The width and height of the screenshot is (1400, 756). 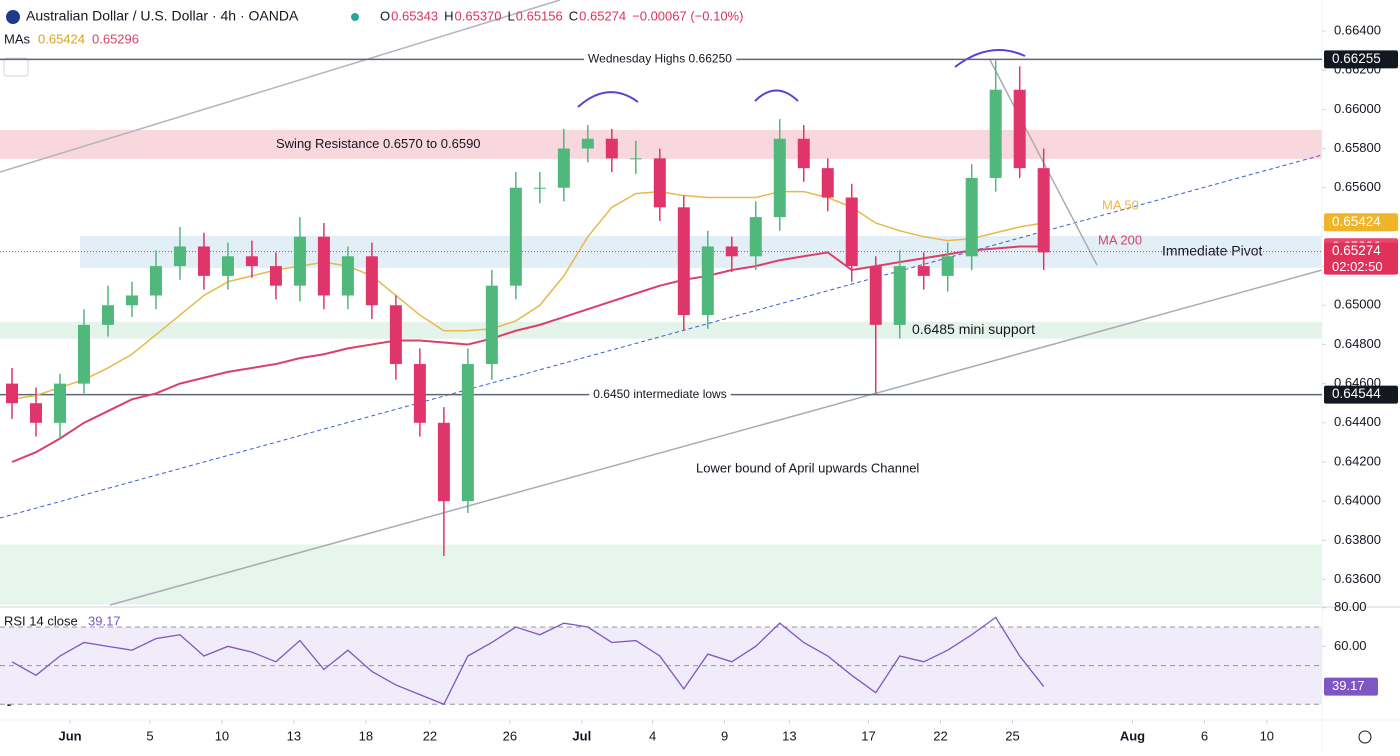 What do you see at coordinates (687, 15) in the screenshot?
I see `ohlc-value: −0.00067 (−0.10%)` at bounding box center [687, 15].